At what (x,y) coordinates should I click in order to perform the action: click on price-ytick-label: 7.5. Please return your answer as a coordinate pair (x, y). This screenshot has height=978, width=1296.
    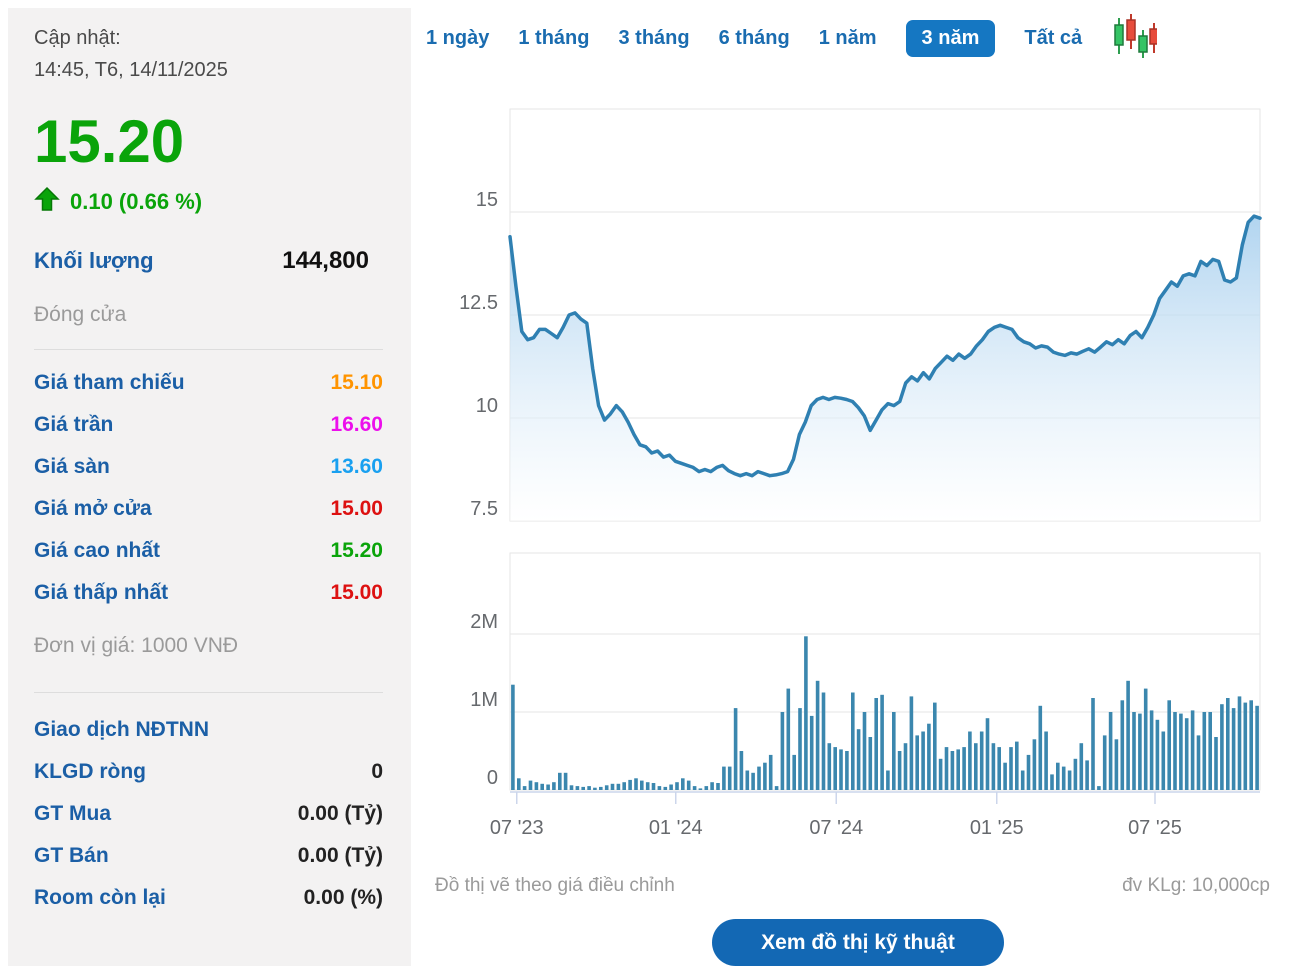
    Looking at the image, I should click on (484, 509).